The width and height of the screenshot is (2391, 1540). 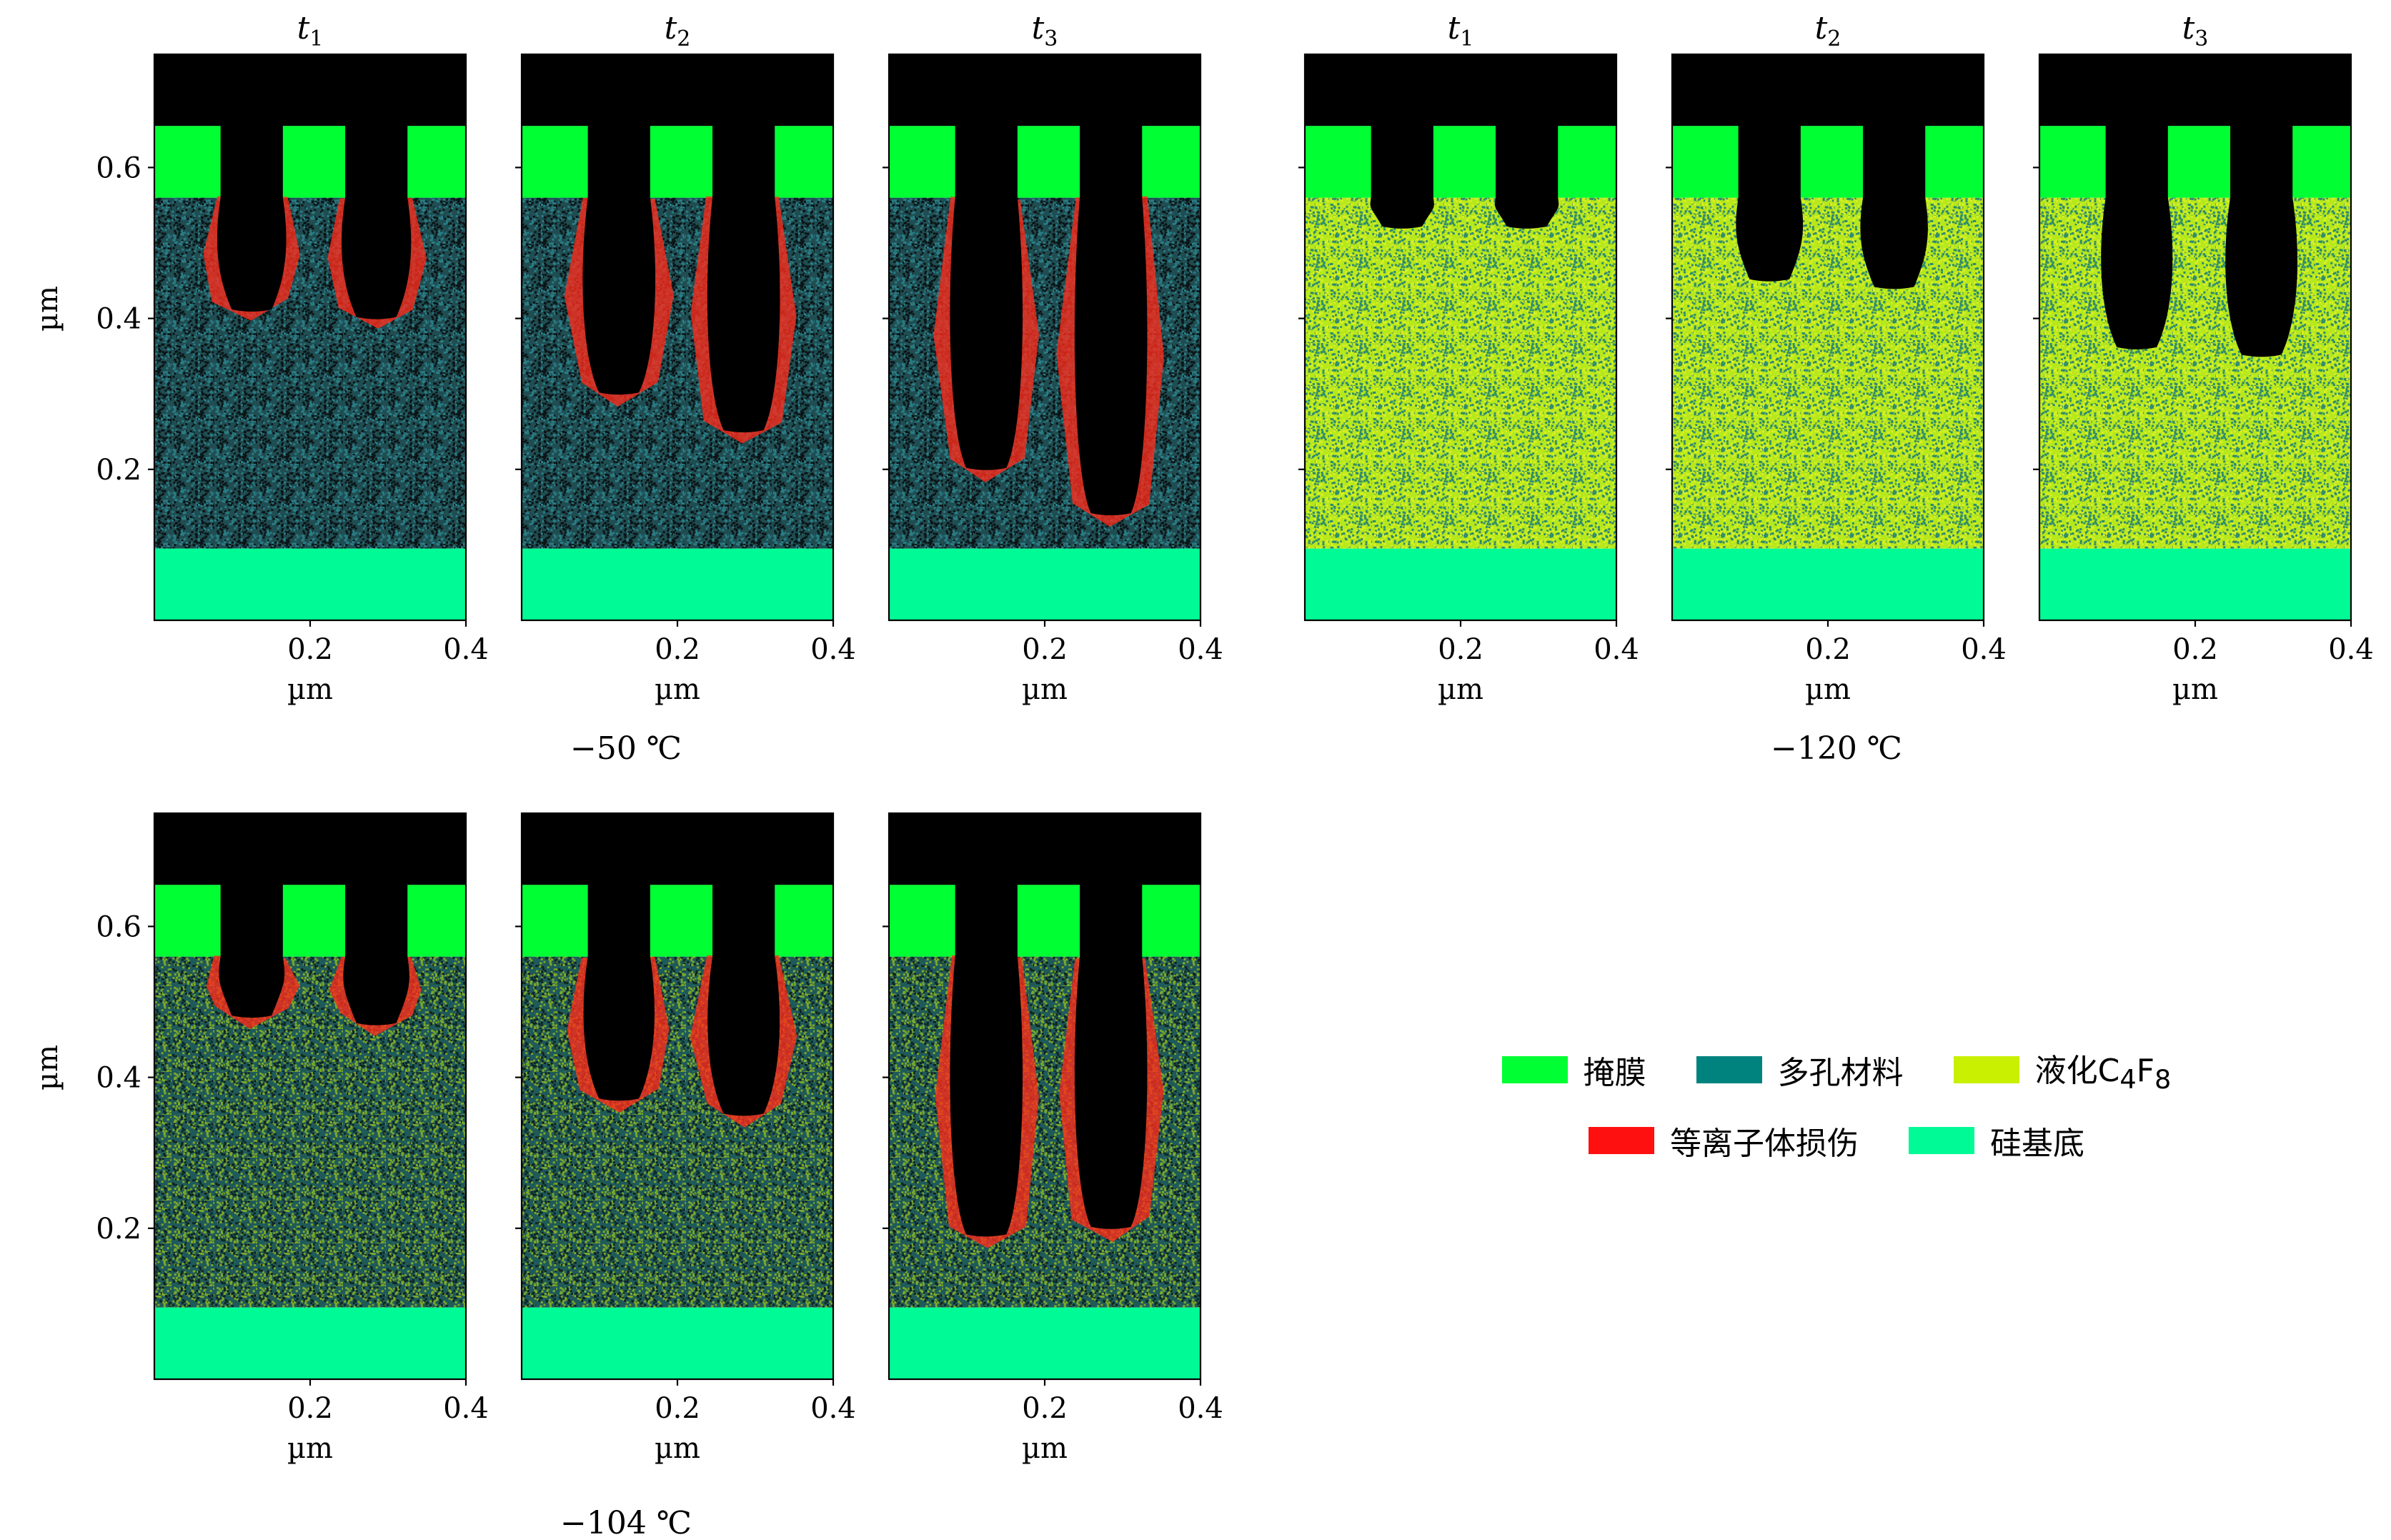 I want to click on legend-swatch-mask, so click(x=1534, y=1069).